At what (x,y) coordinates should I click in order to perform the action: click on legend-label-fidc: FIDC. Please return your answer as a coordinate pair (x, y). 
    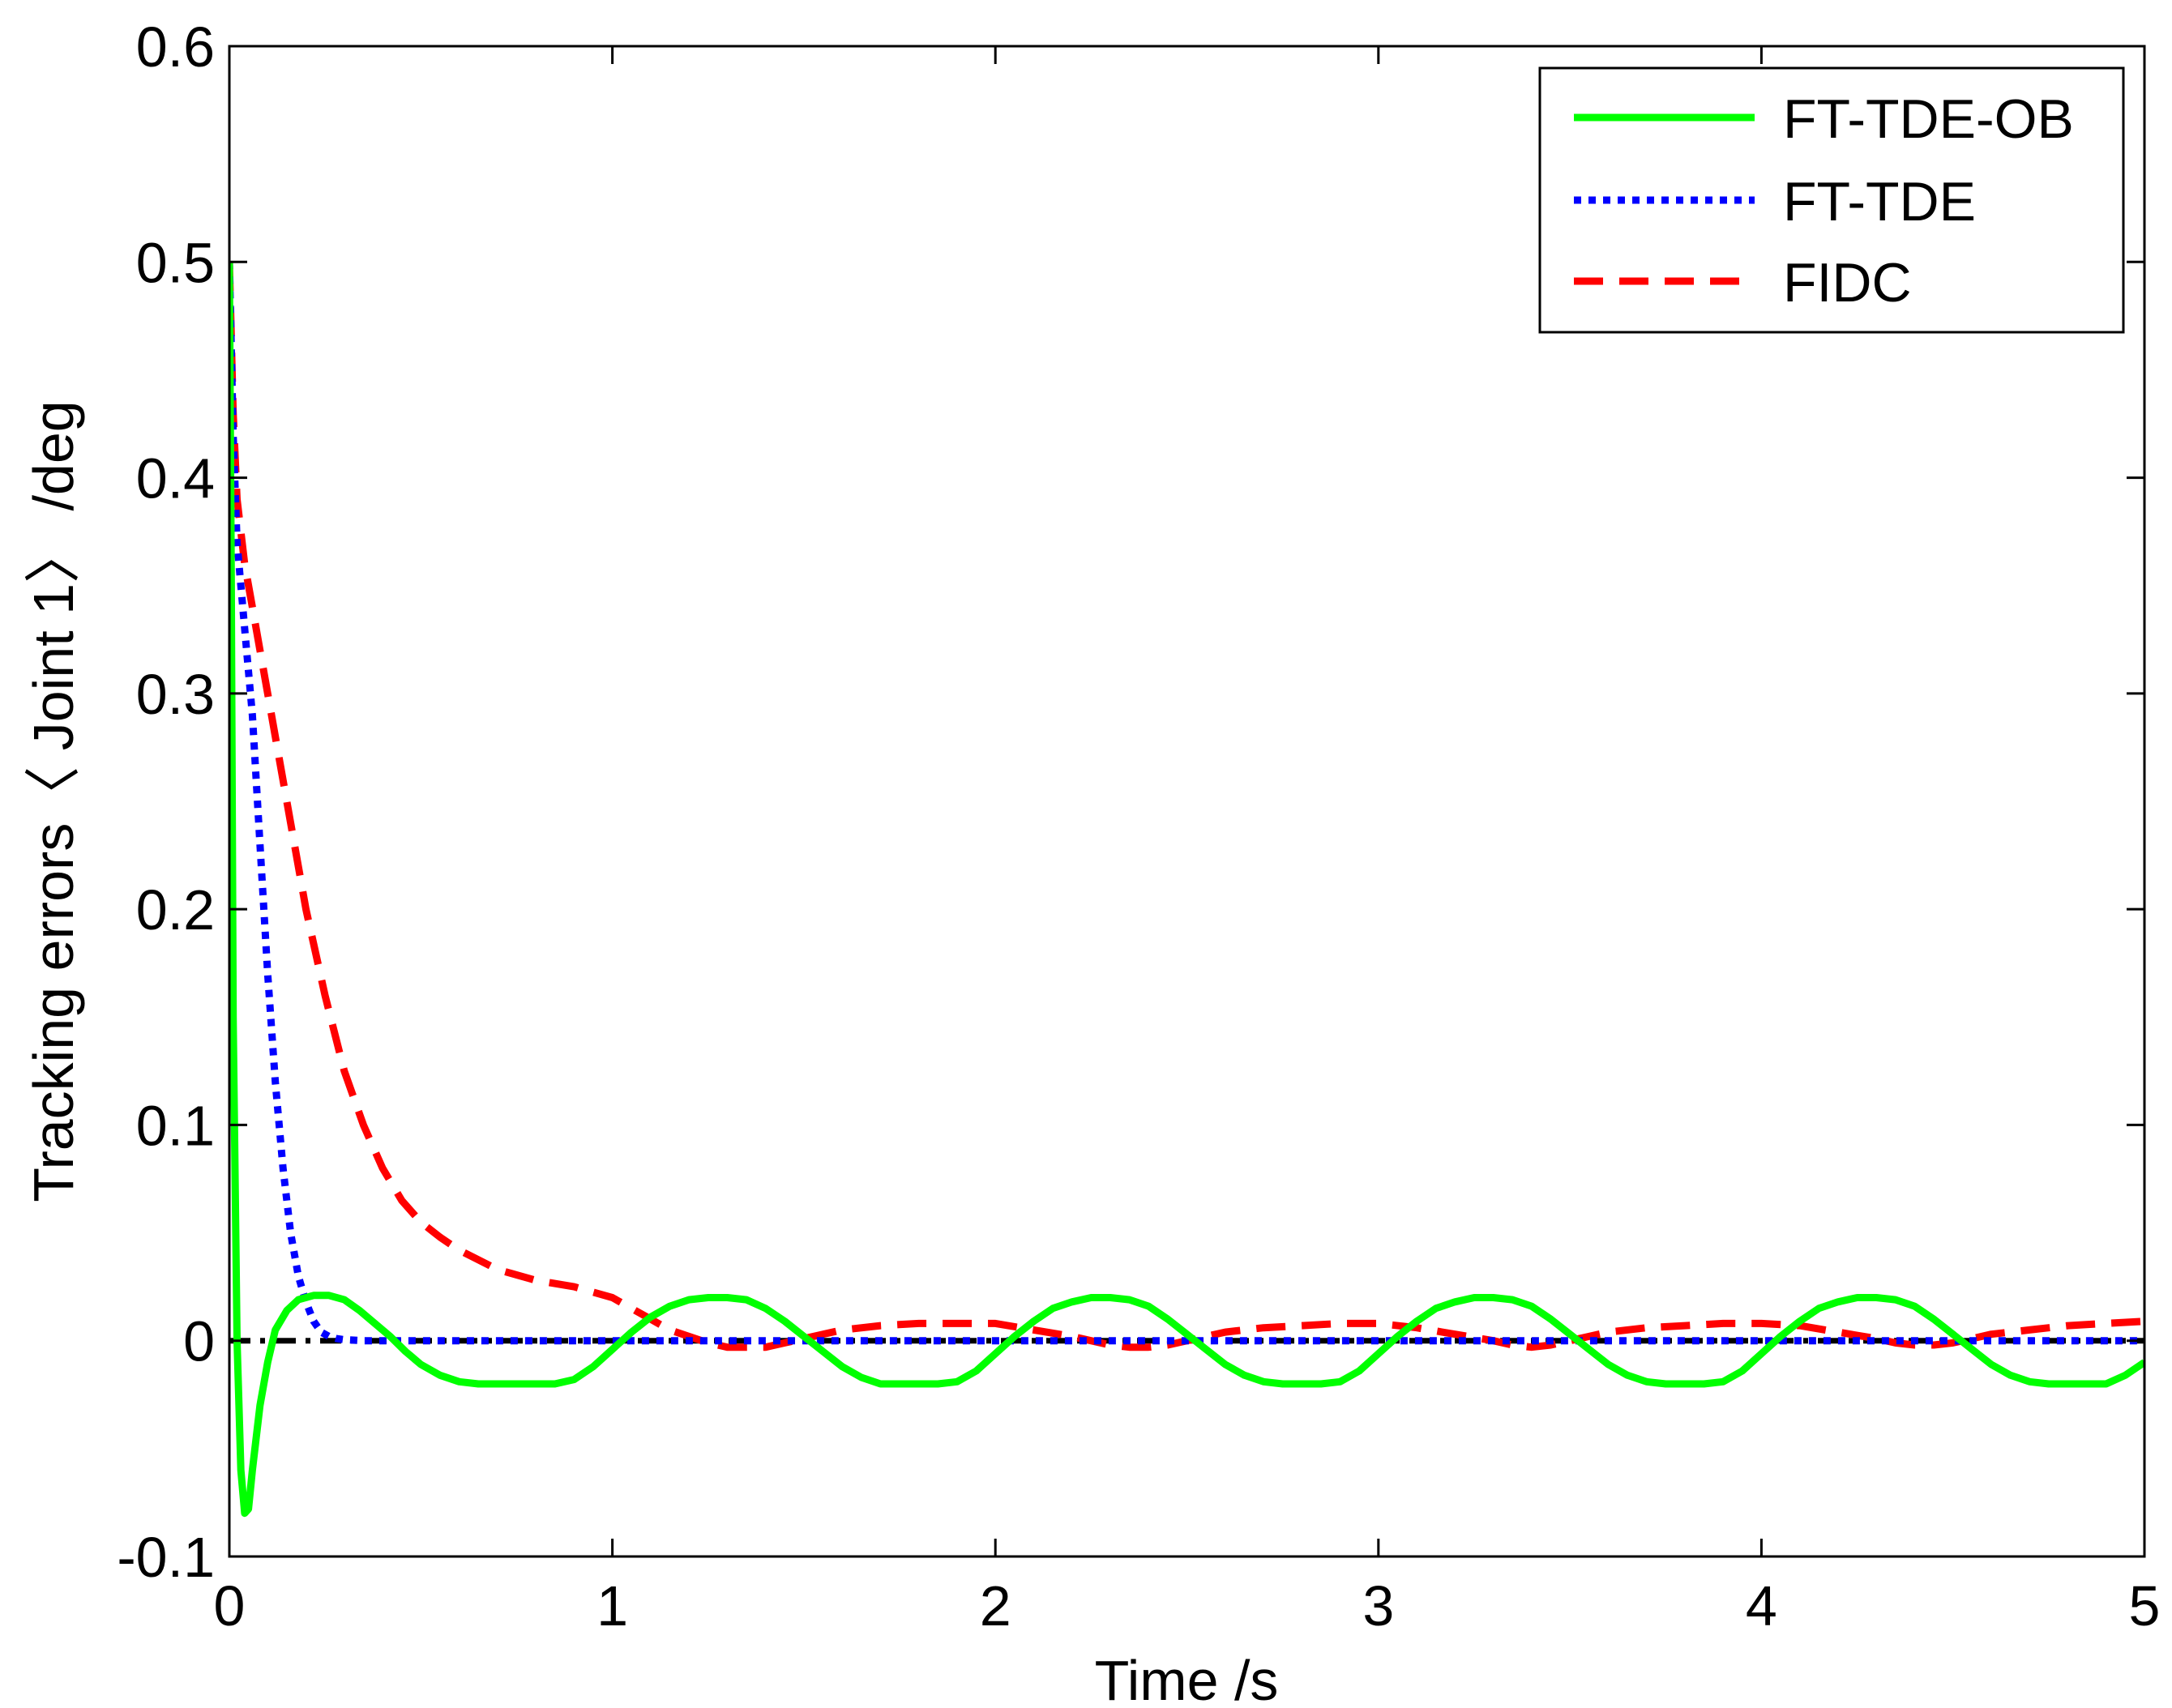
    Looking at the image, I should click on (1847, 283).